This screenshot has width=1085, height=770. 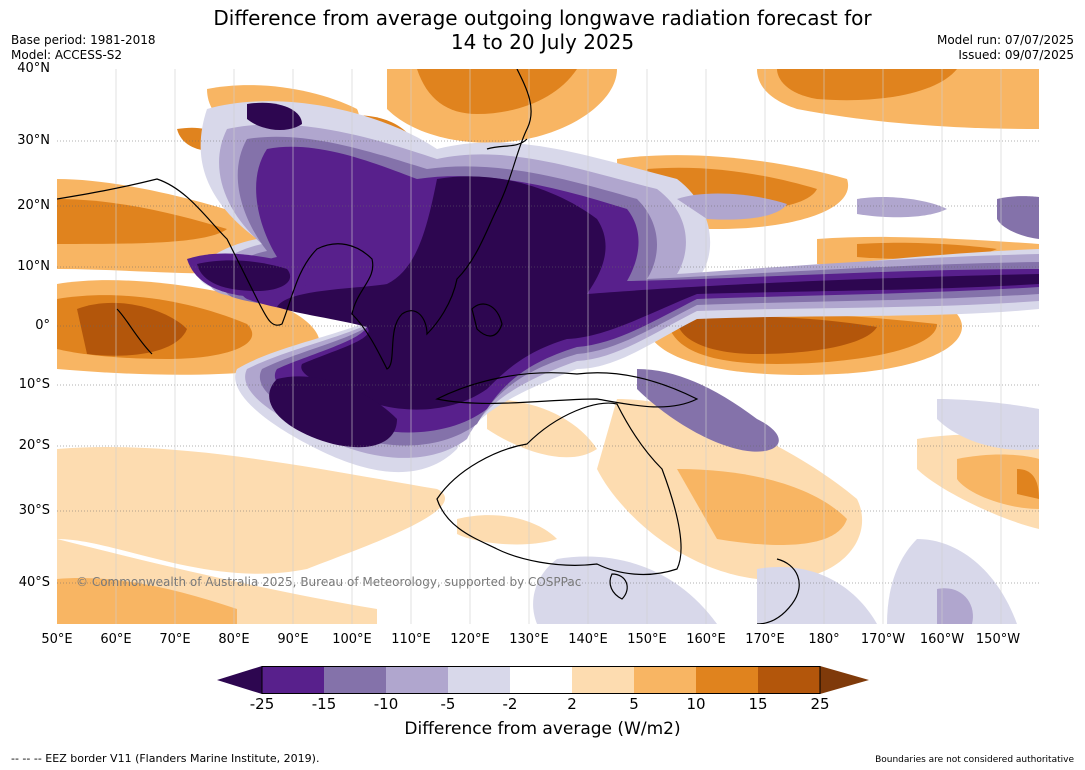 I want to click on colorbar-tick: 15, so click(x=758, y=704).